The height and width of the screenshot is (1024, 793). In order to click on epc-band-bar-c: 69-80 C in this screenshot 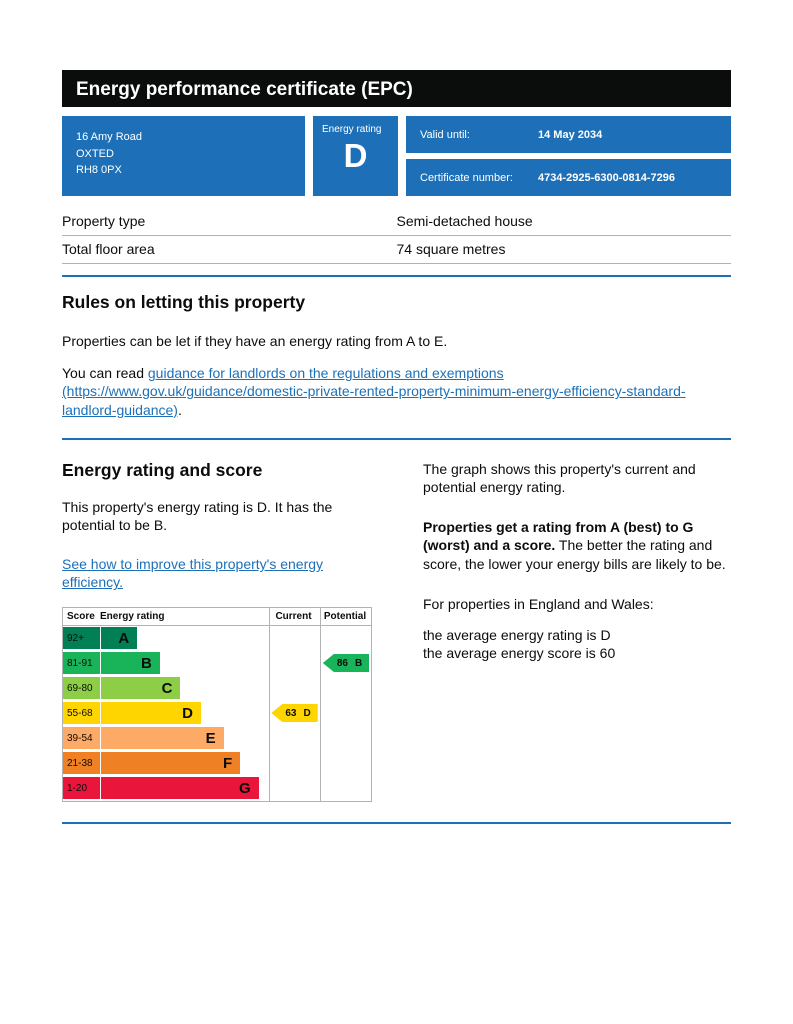, I will do `click(122, 688)`.